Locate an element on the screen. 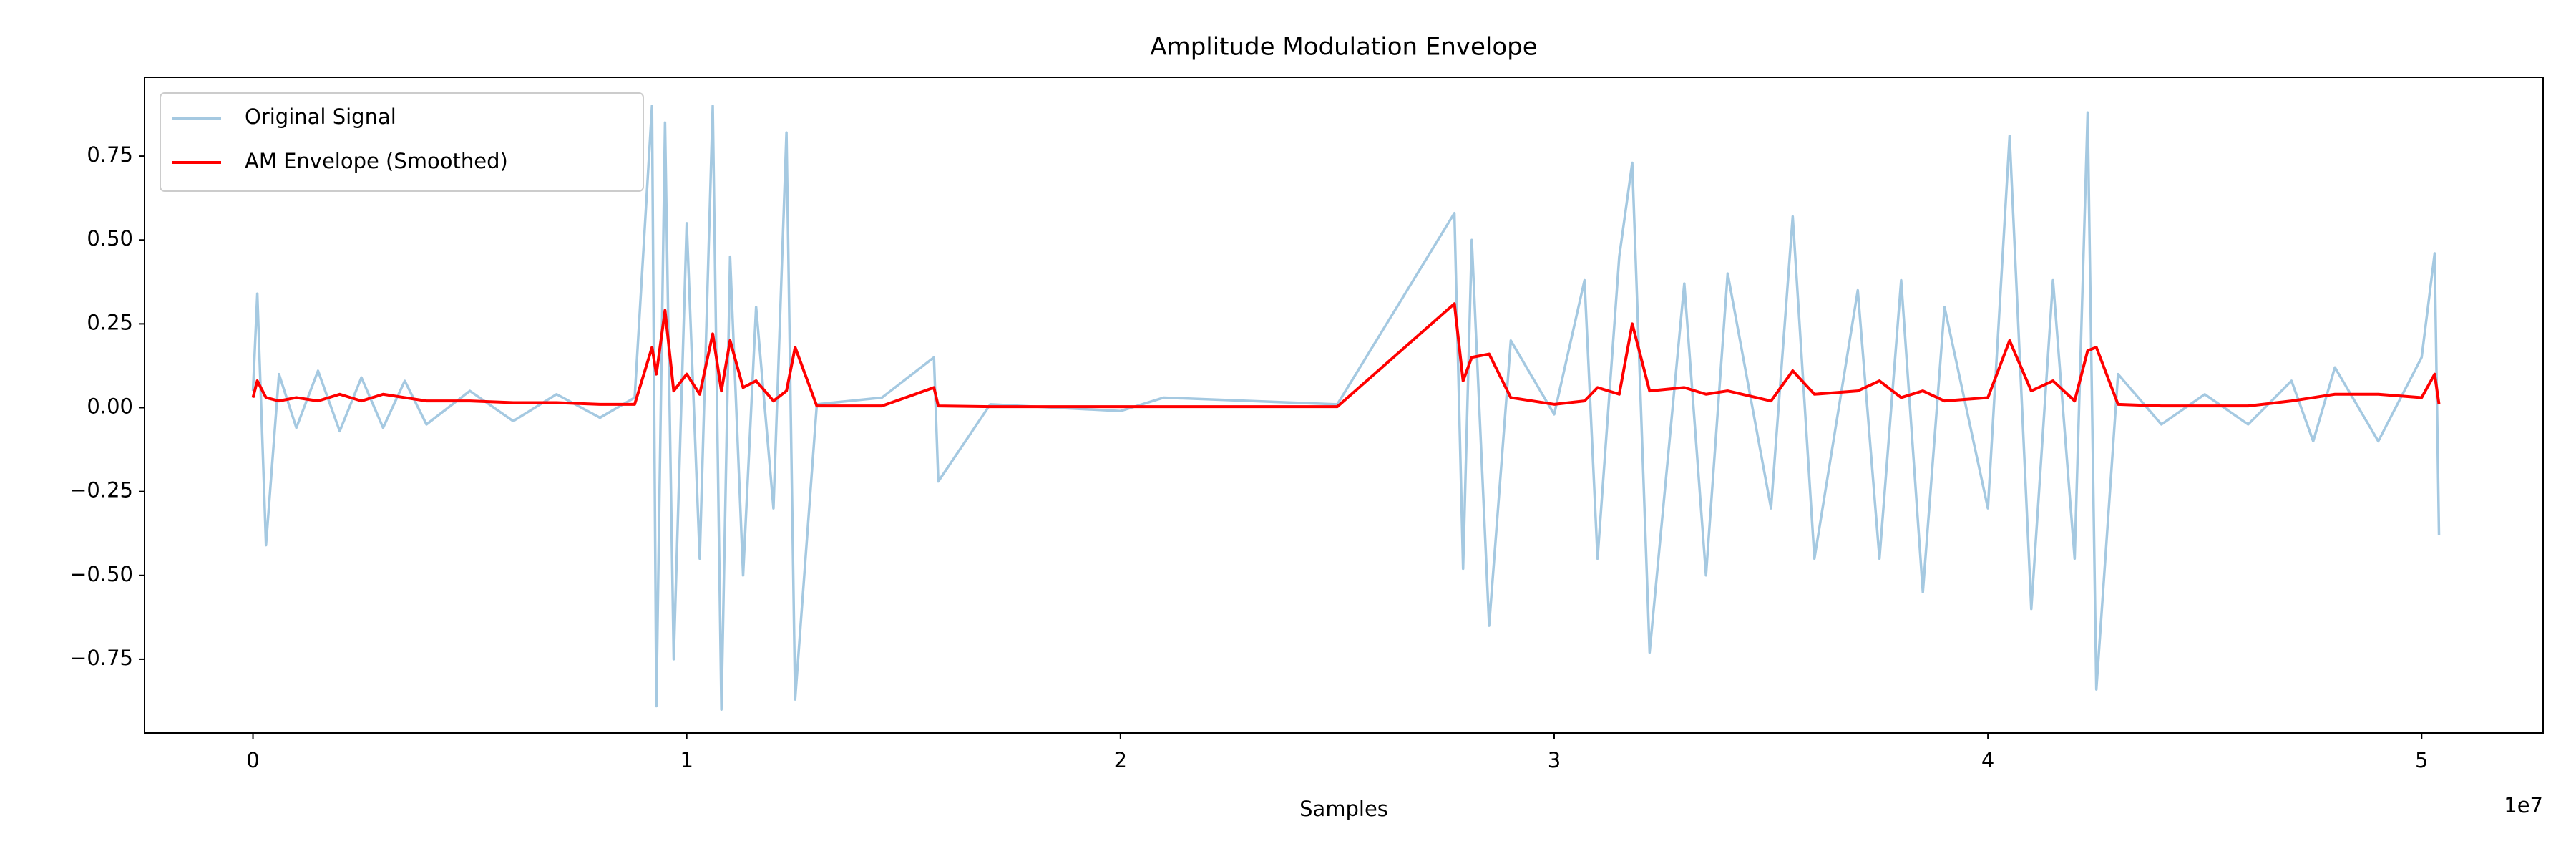  y-tick-label: 0.50 is located at coordinates (110, 238).